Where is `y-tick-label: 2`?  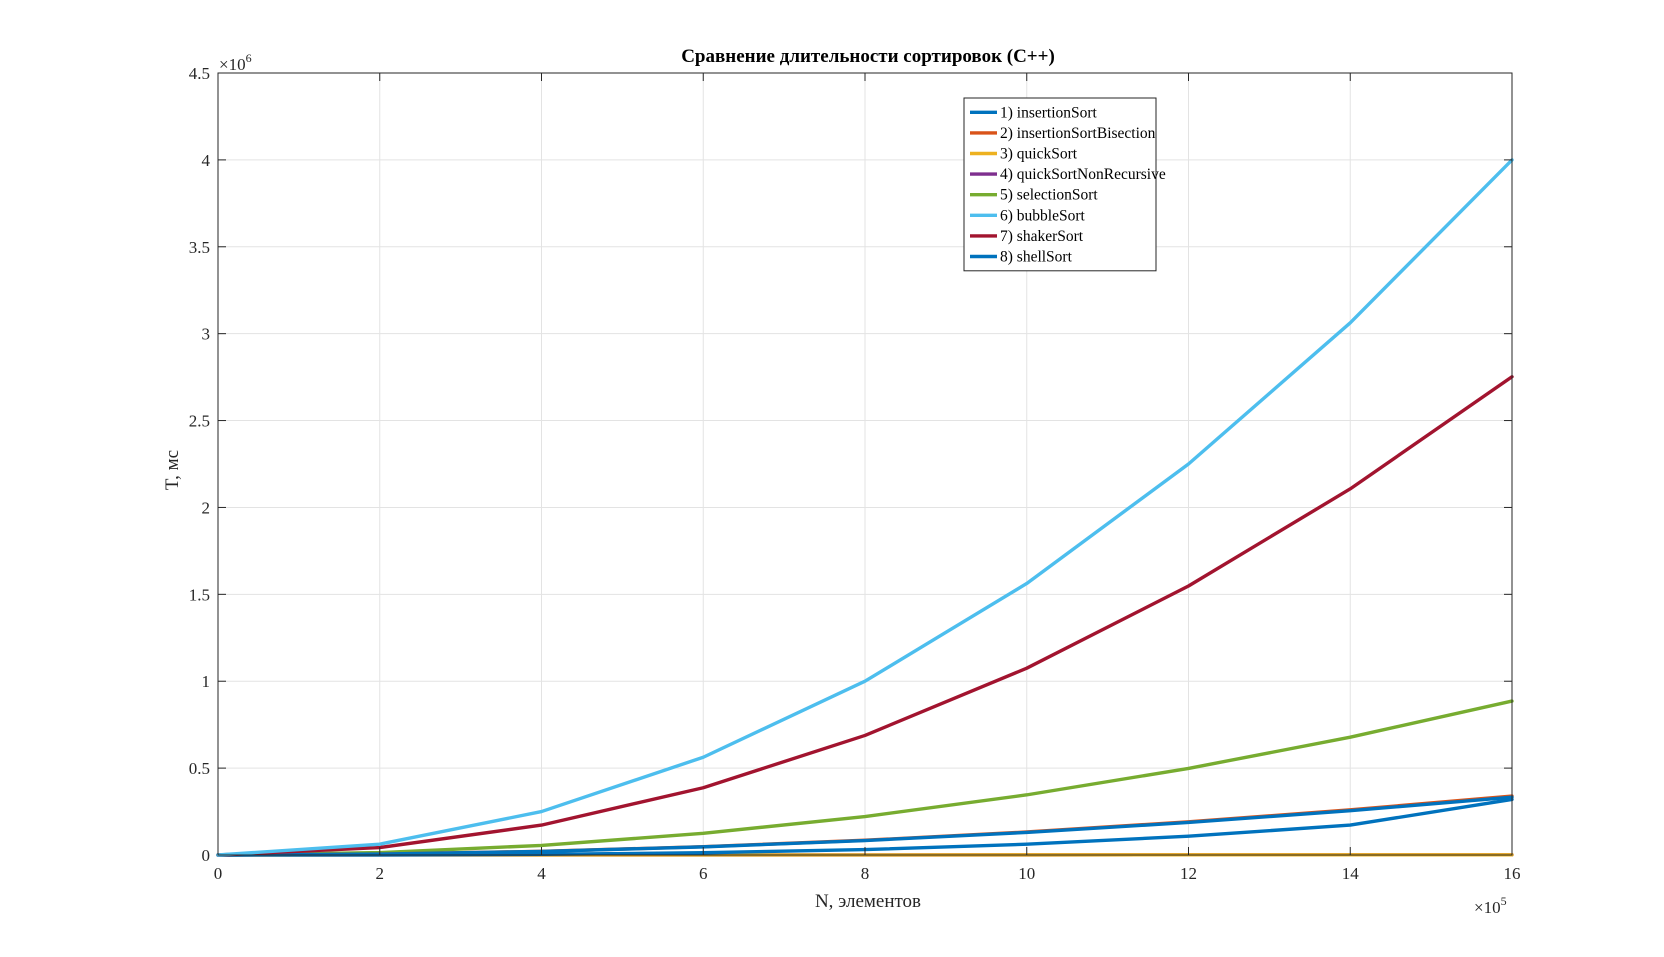 y-tick-label: 2 is located at coordinates (206, 507).